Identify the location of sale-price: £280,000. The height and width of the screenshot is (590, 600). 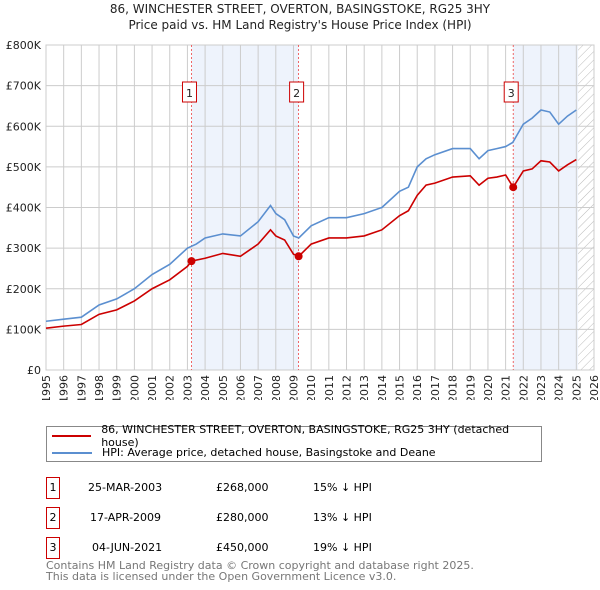
(242, 517).